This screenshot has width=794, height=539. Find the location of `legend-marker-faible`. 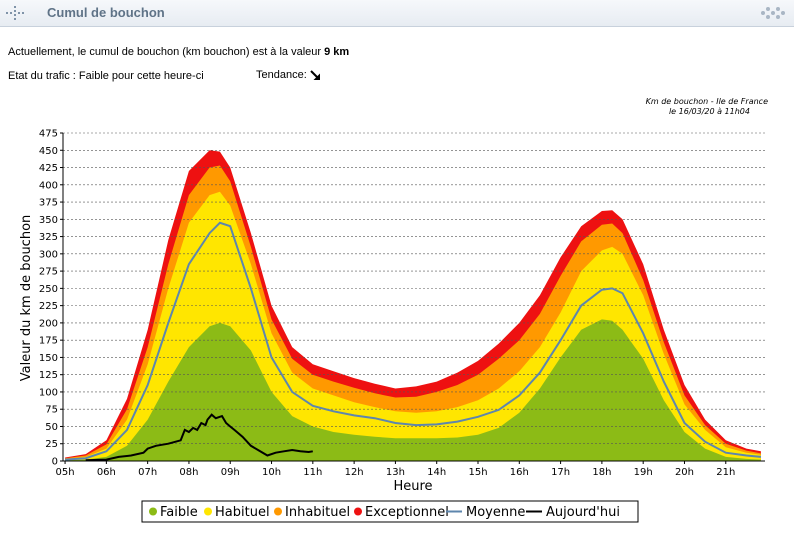

legend-marker-faible is located at coordinates (153, 511).